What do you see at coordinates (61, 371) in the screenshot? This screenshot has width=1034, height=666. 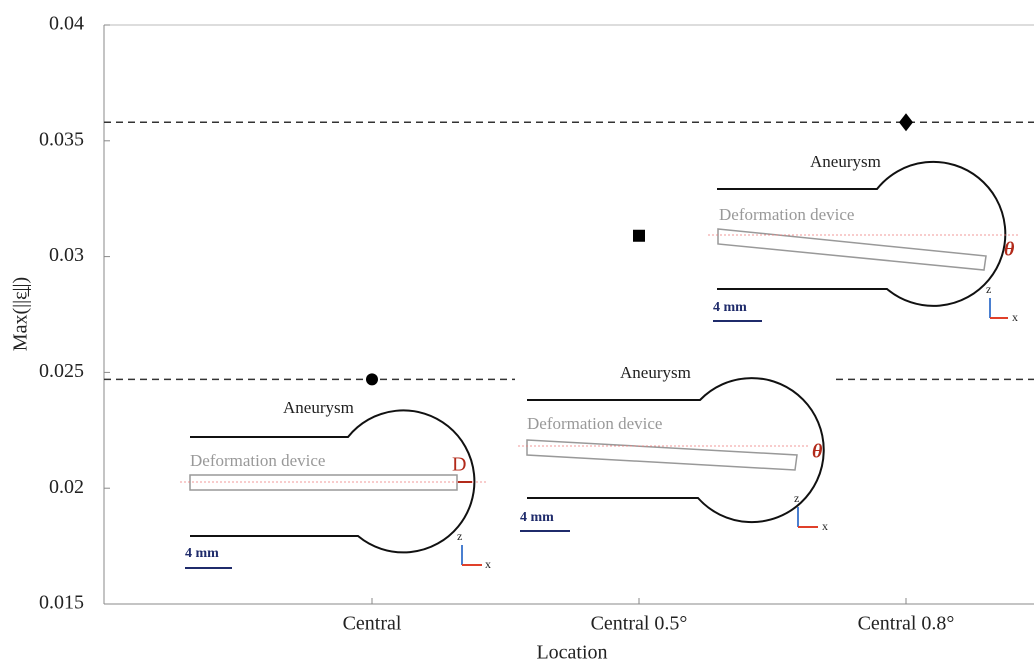 I see `y-tick-label: 0.025` at bounding box center [61, 371].